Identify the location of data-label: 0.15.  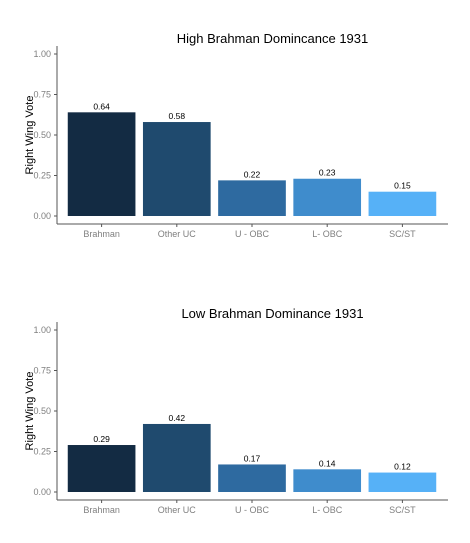
(402, 186).